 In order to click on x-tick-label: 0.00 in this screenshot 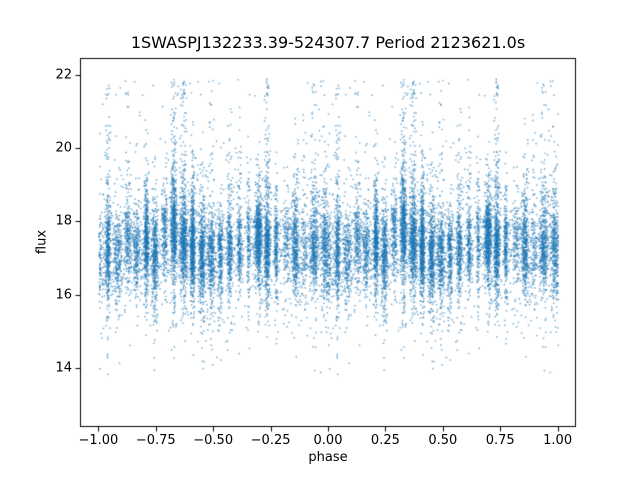, I will do `click(328, 440)`.